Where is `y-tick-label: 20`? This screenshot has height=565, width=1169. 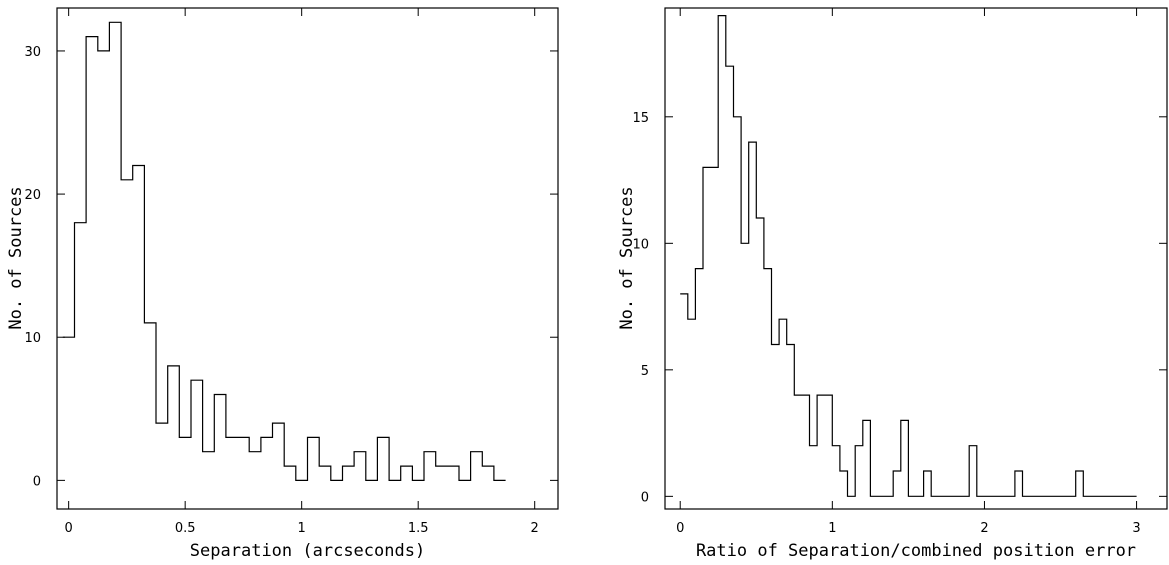 y-tick-label: 20 is located at coordinates (32, 195).